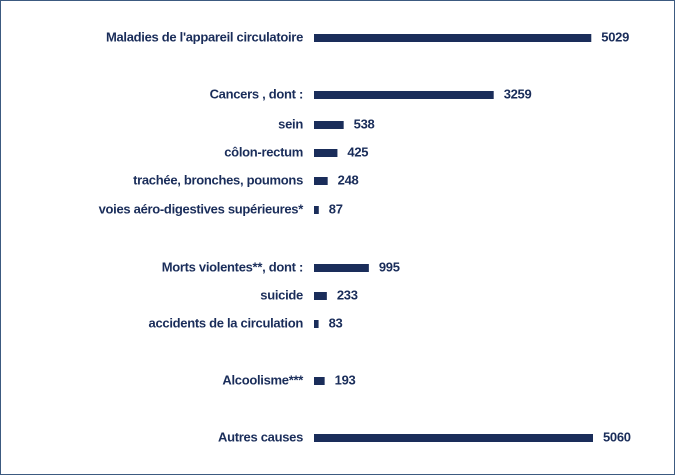  I want to click on value-label: 5029, so click(615, 36).